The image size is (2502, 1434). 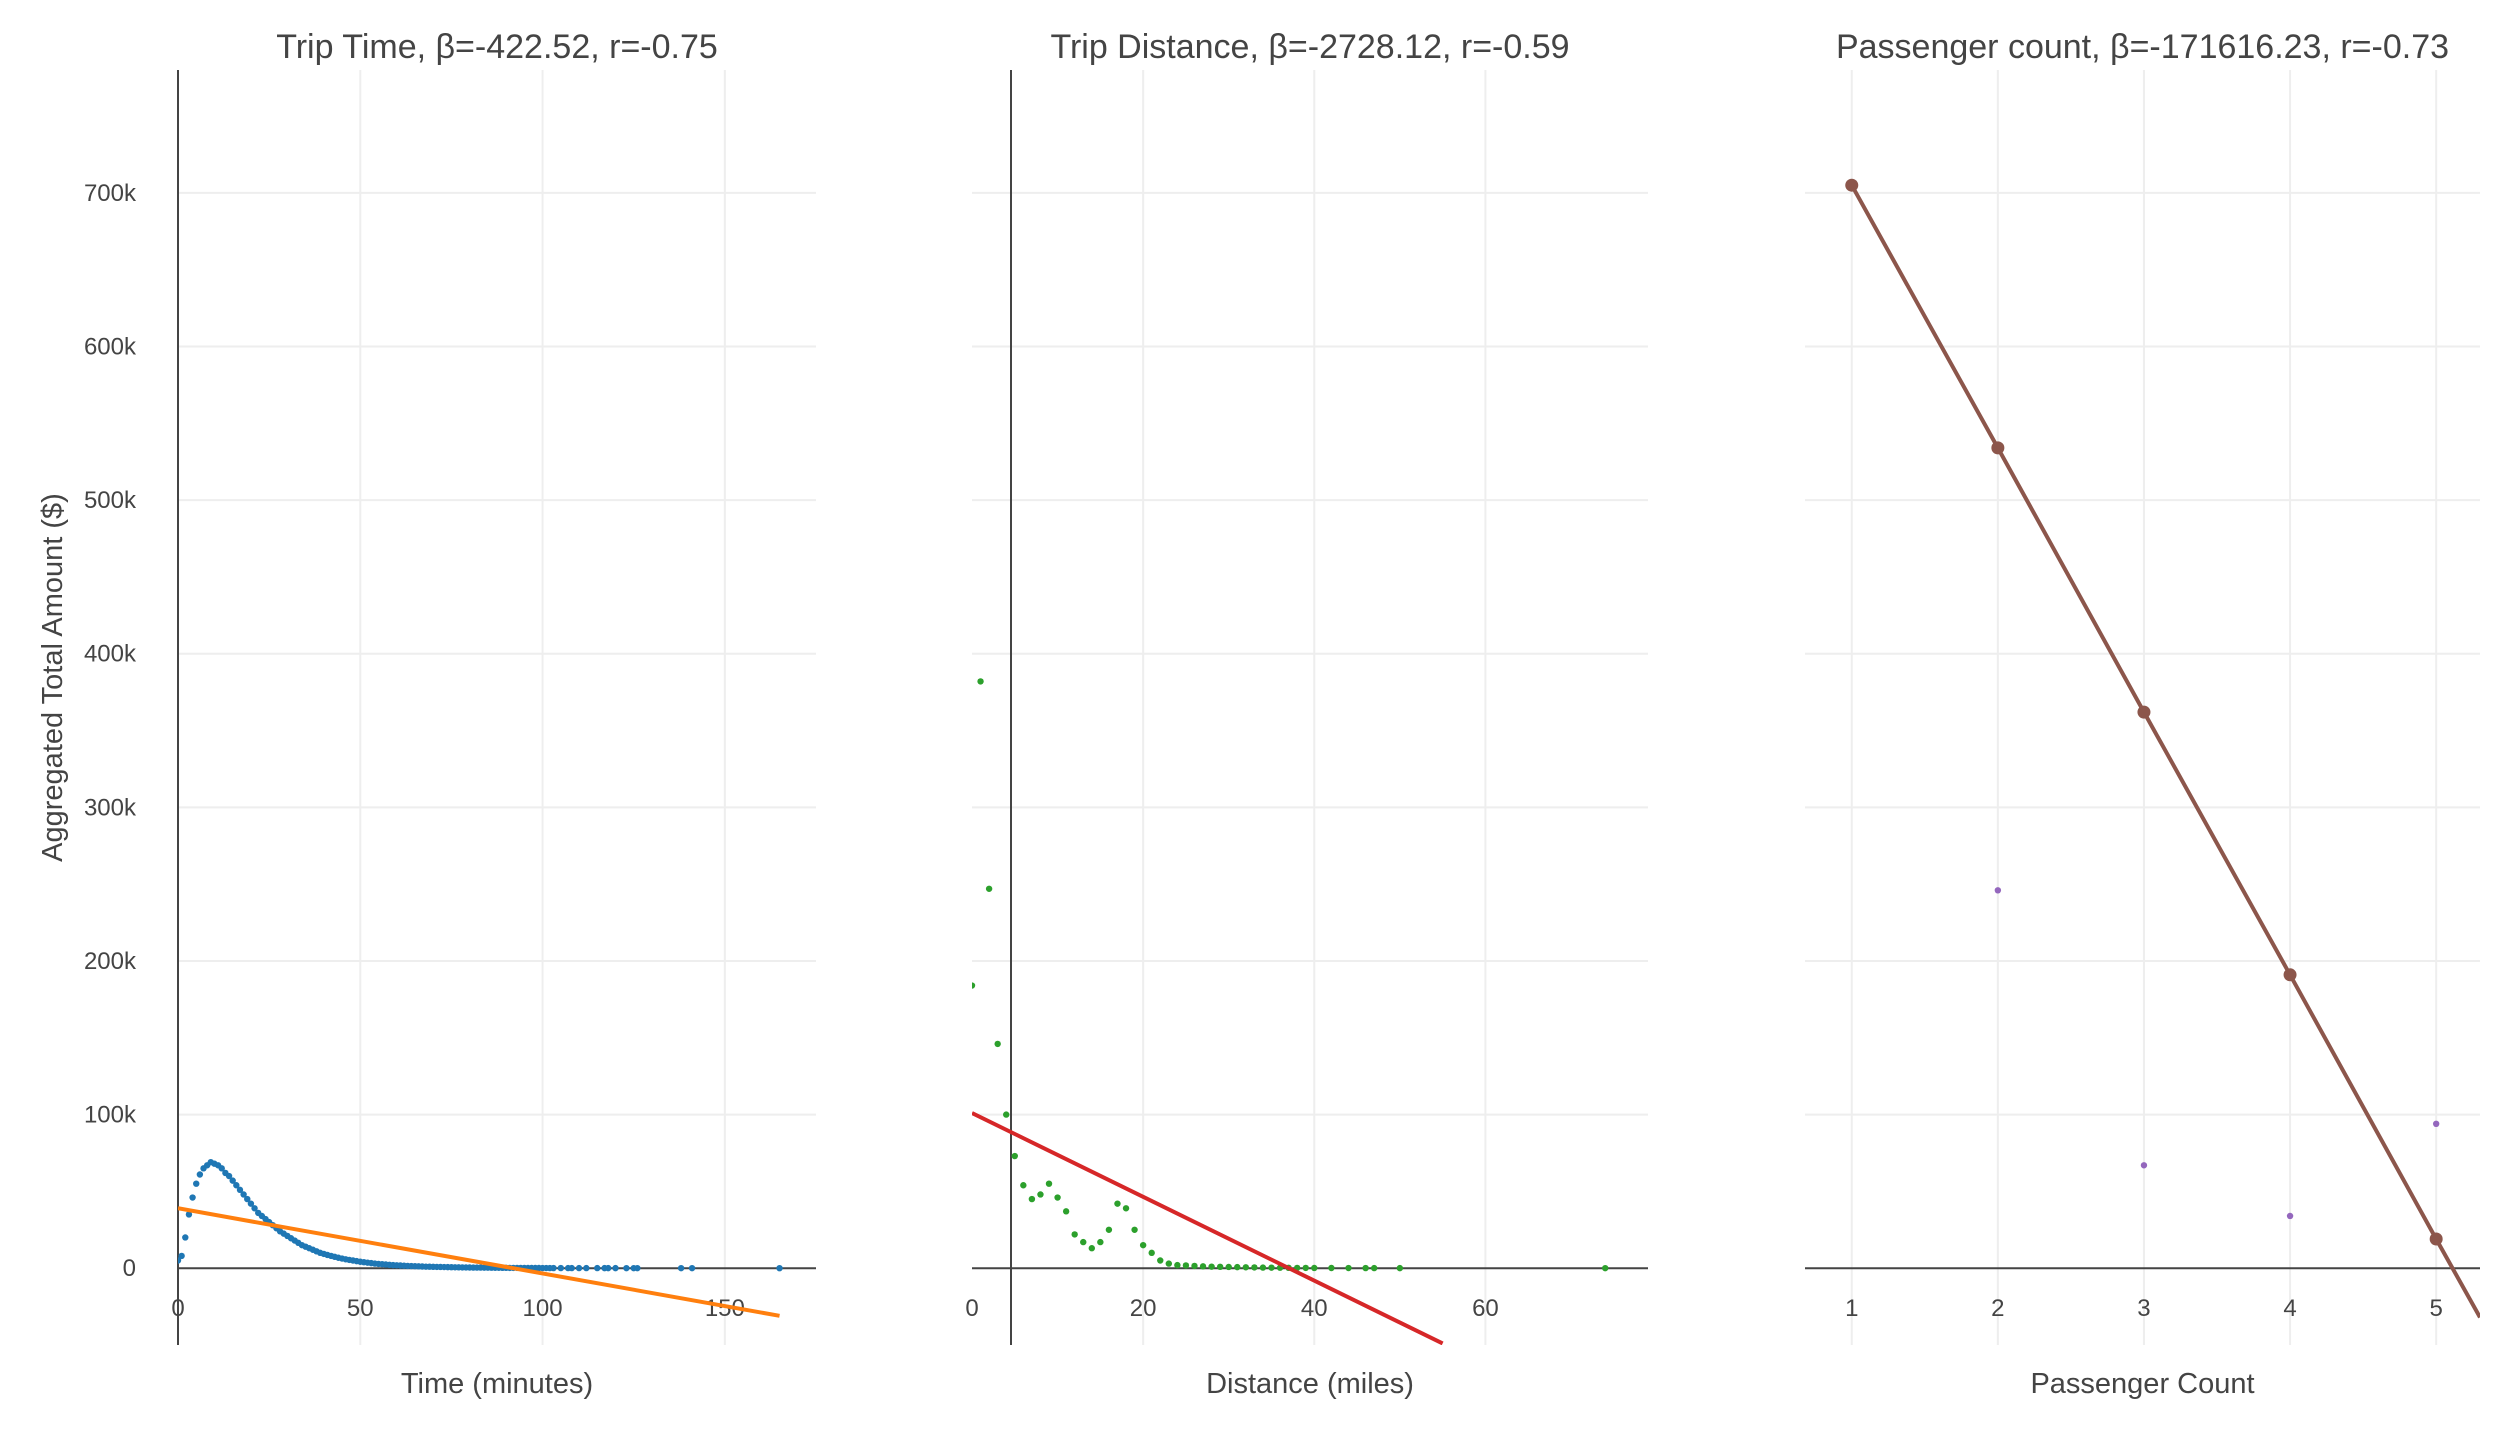 What do you see at coordinates (497, 47) in the screenshot?
I see `subplot-title: Trip Time, β=-422.52, r=-0.75` at bounding box center [497, 47].